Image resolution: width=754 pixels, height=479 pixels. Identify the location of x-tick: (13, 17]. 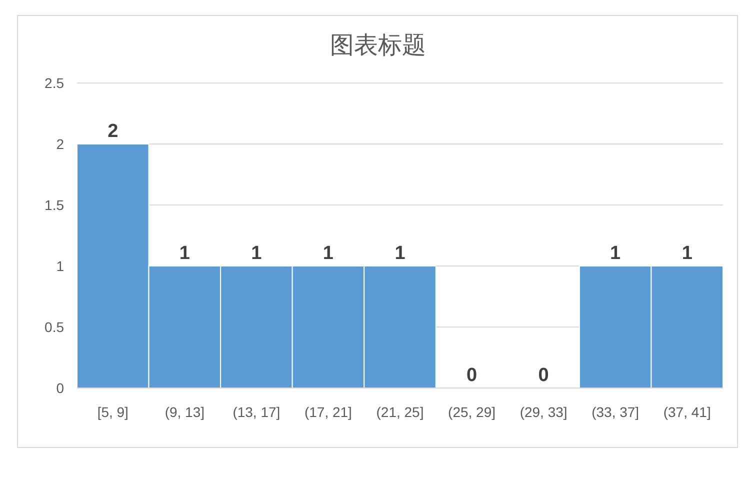
(256, 412).